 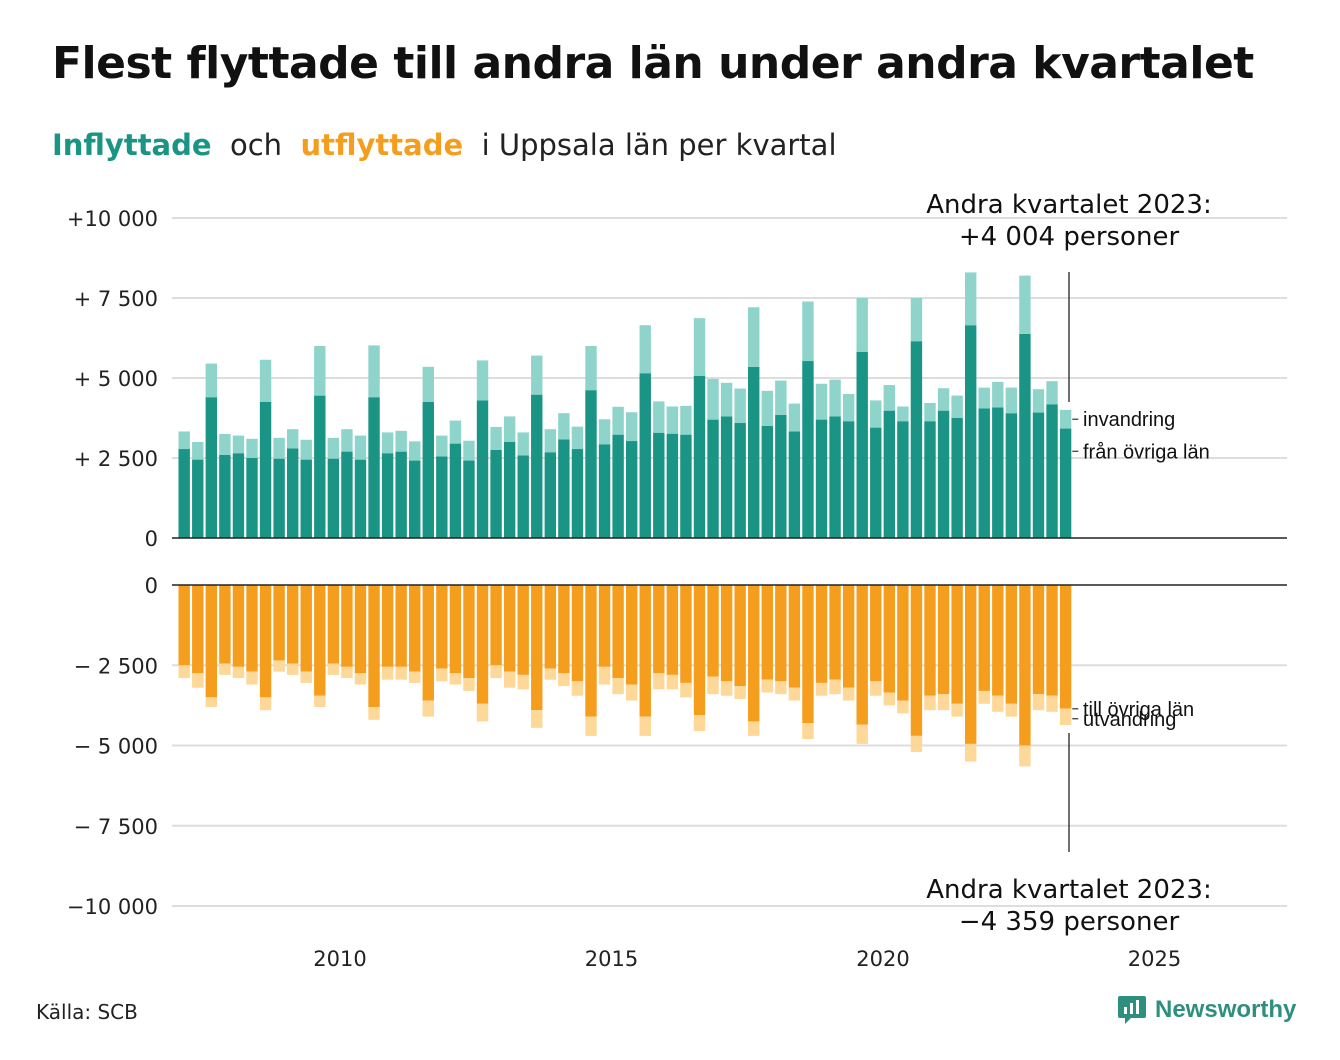 What do you see at coordinates (882, 959) in the screenshot?
I see `x-tick-label: 2020` at bounding box center [882, 959].